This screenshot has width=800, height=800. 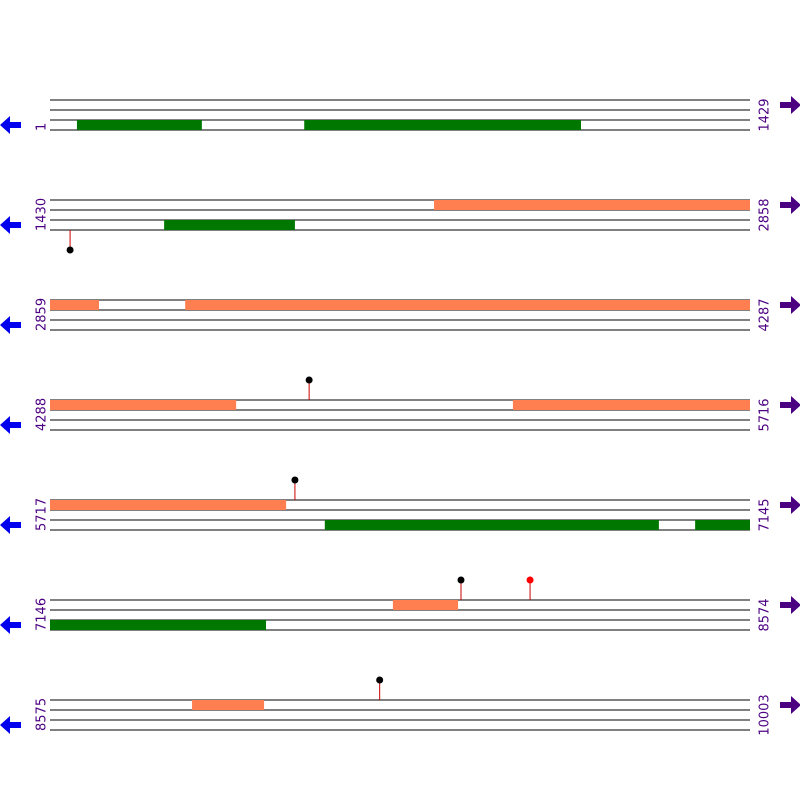 What do you see at coordinates (765, 314) in the screenshot?
I see `row-end: 4287` at bounding box center [765, 314].